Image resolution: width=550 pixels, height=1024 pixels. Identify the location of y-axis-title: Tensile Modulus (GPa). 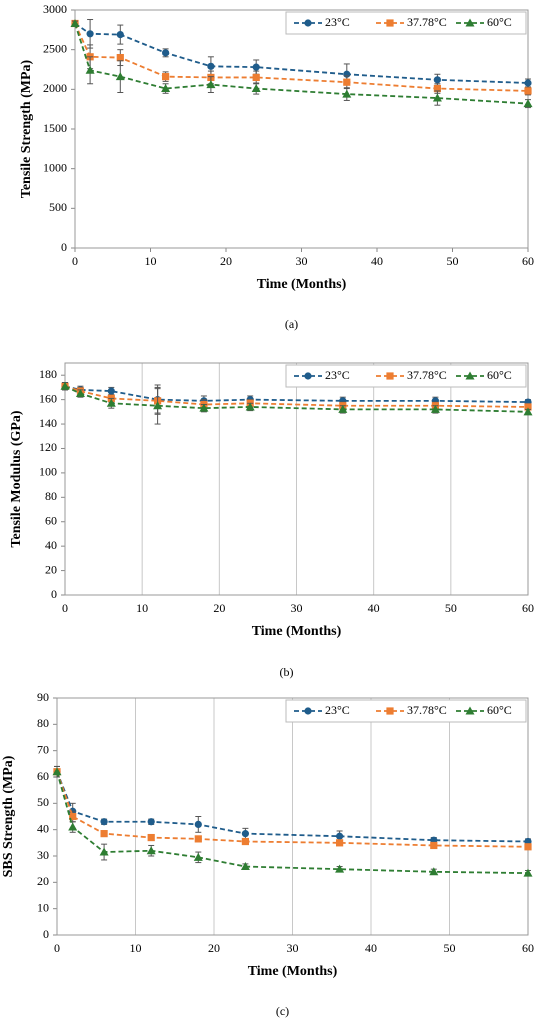
(16, 479).